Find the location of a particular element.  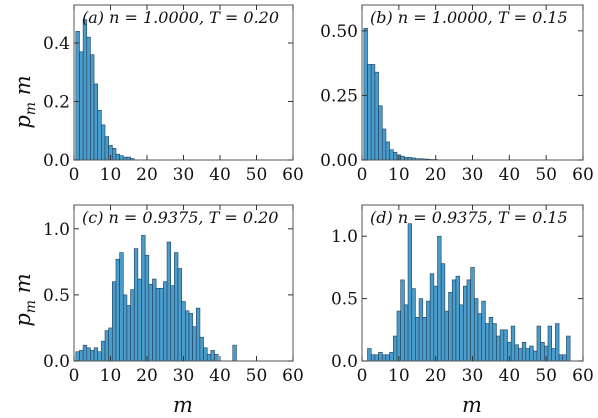

x-tick-label-a-10: 10 is located at coordinates (111, 175).